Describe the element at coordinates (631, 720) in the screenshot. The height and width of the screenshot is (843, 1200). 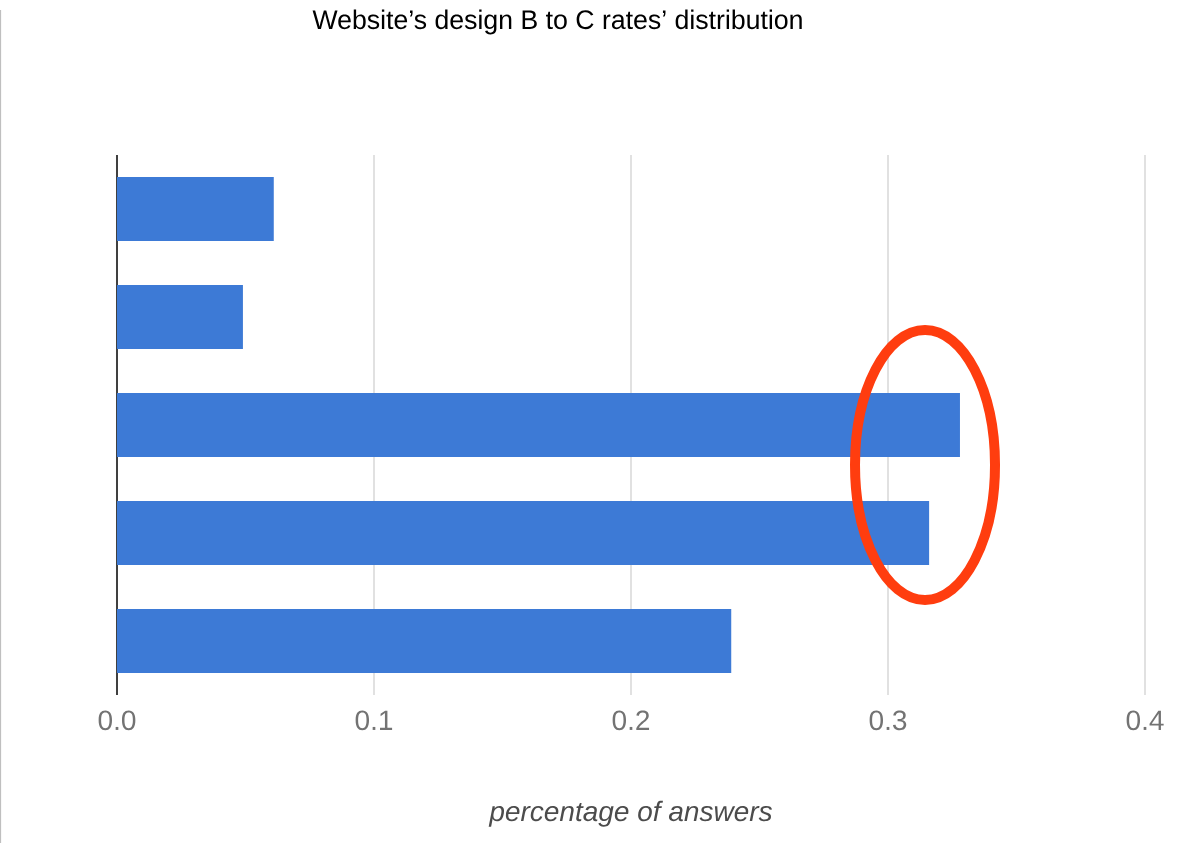
I see `x-tick-label: 0.2` at that location.